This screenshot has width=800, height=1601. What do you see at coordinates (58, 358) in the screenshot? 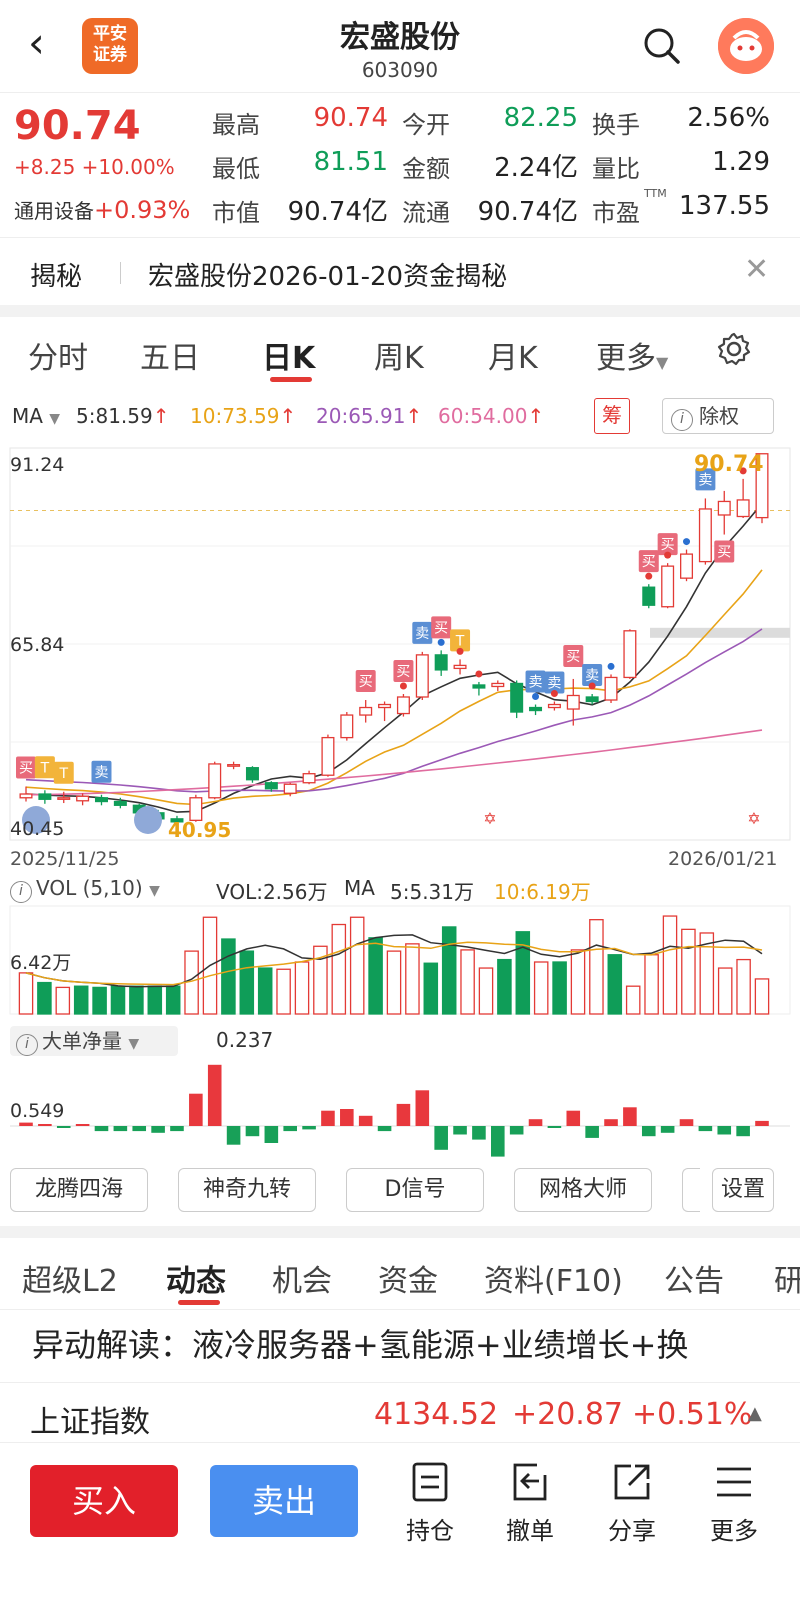
I see `tab-intraday: 分时` at bounding box center [58, 358].